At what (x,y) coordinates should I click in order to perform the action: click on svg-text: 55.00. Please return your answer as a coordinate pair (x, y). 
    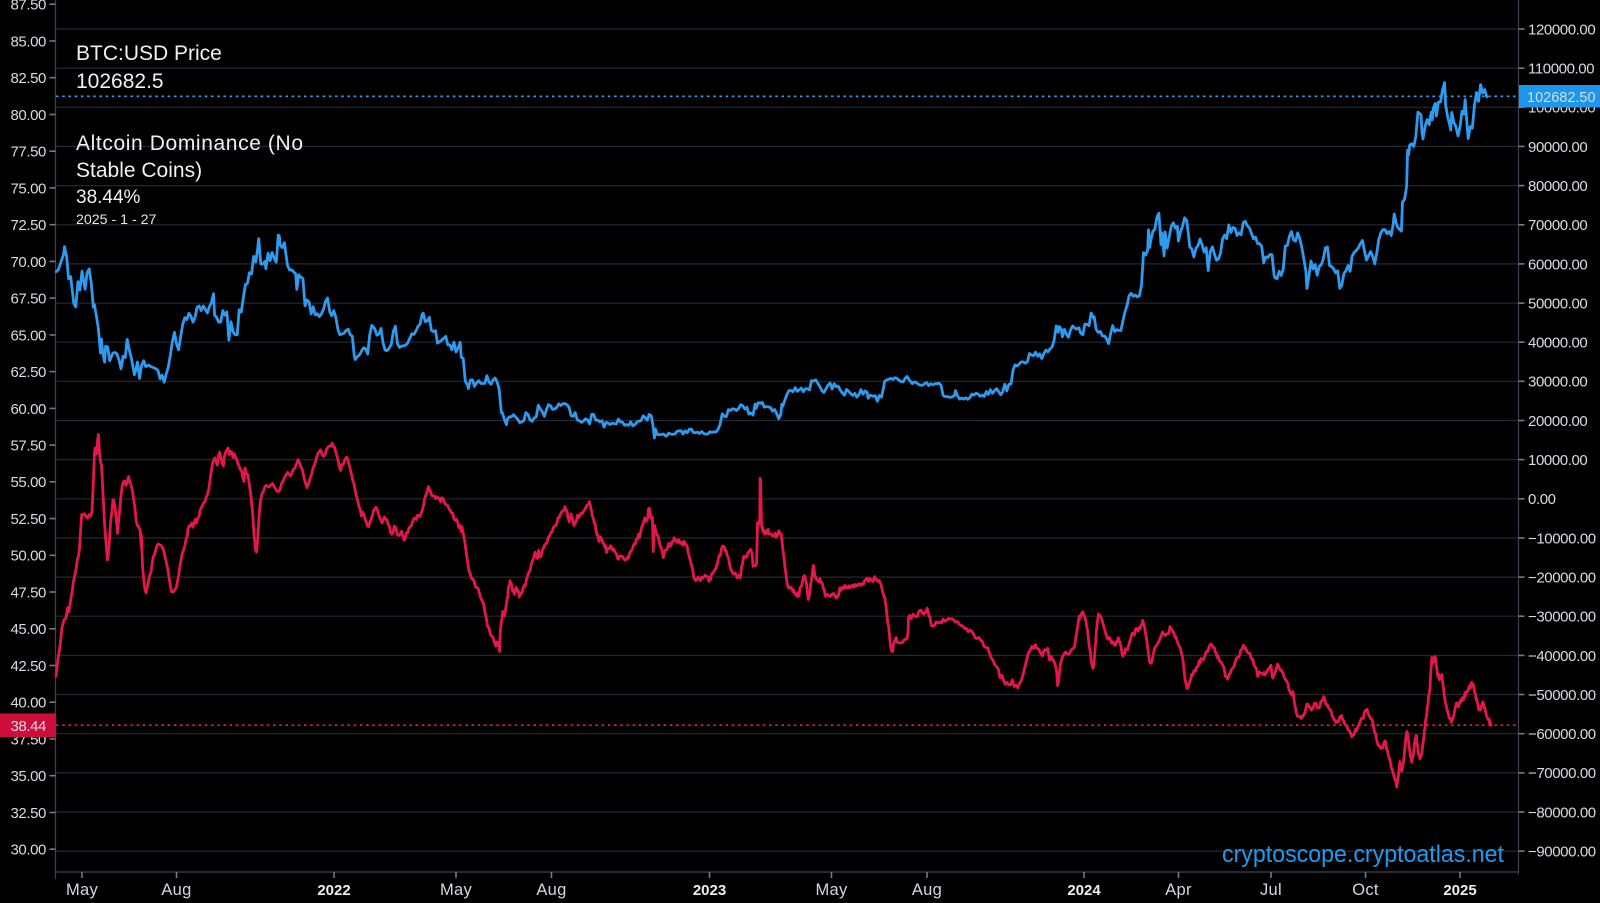
    Looking at the image, I should click on (28, 482).